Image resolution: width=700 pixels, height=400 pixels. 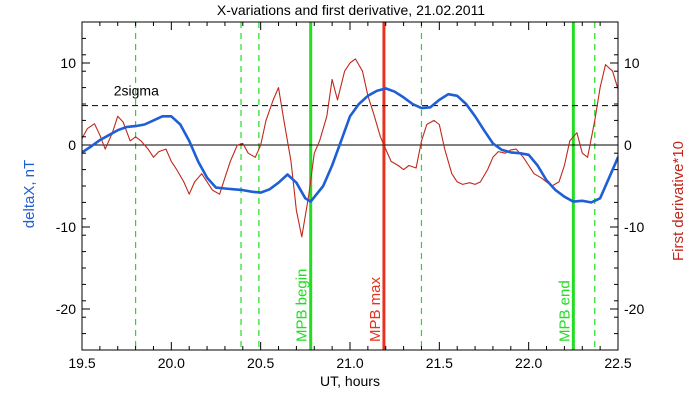 What do you see at coordinates (302, 305) in the screenshot?
I see `marker-label-4: MPB begin` at bounding box center [302, 305].